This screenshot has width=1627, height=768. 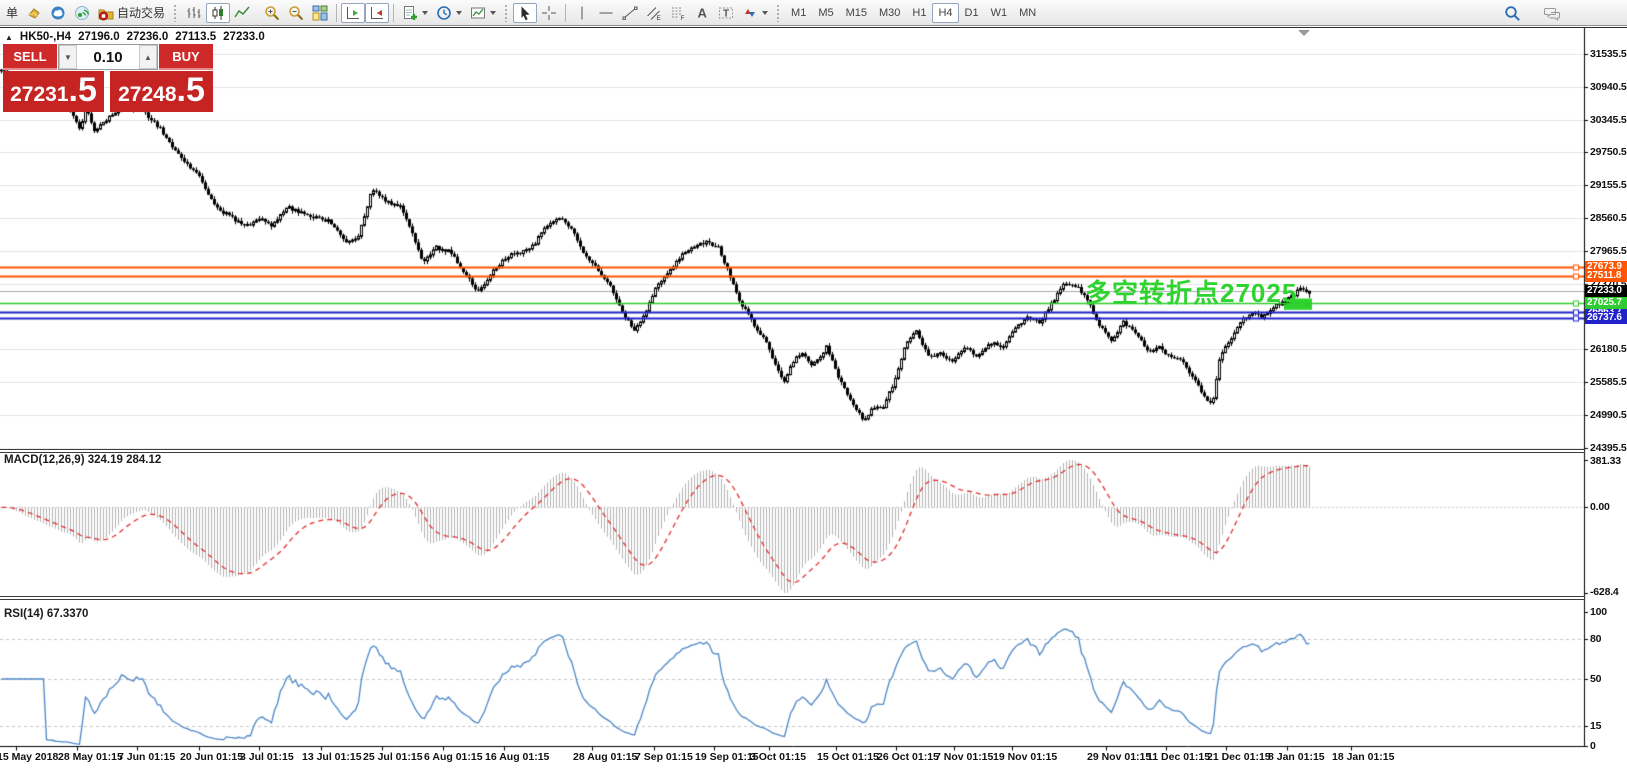 What do you see at coordinates (664, 757) in the screenshot?
I see `date-label: 7 Sep 01:15` at bounding box center [664, 757].